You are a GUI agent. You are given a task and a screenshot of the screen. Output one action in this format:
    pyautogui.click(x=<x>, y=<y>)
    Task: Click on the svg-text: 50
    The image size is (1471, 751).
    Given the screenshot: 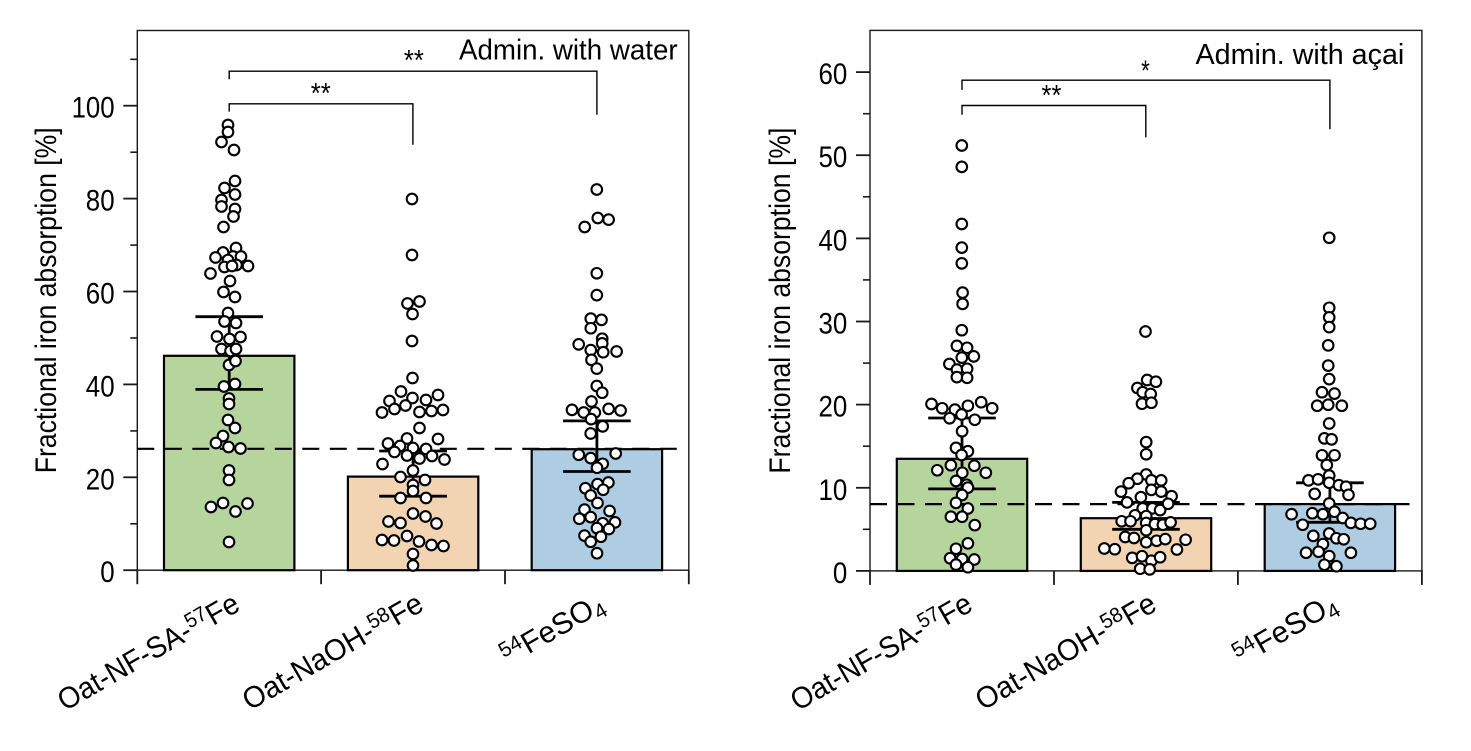 What is the action you would take?
    pyautogui.click(x=833, y=157)
    